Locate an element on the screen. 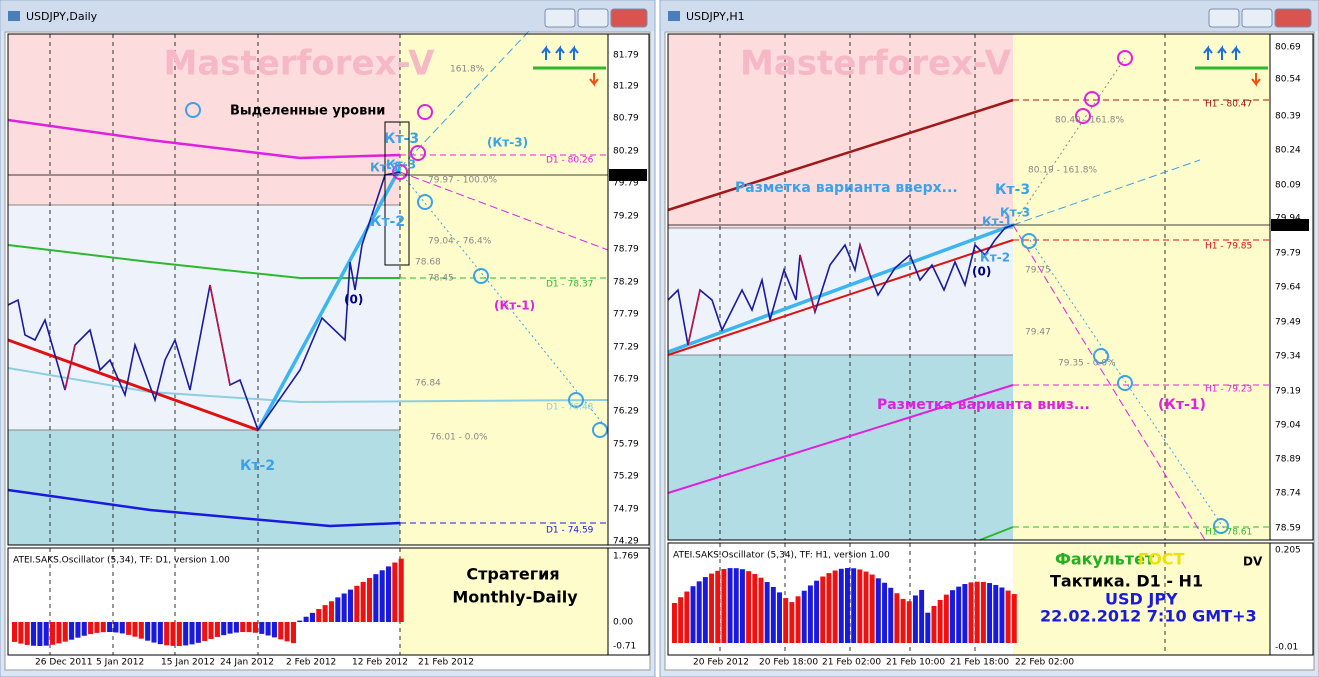  label: 21 Feb 02:00 is located at coordinates (851, 663).